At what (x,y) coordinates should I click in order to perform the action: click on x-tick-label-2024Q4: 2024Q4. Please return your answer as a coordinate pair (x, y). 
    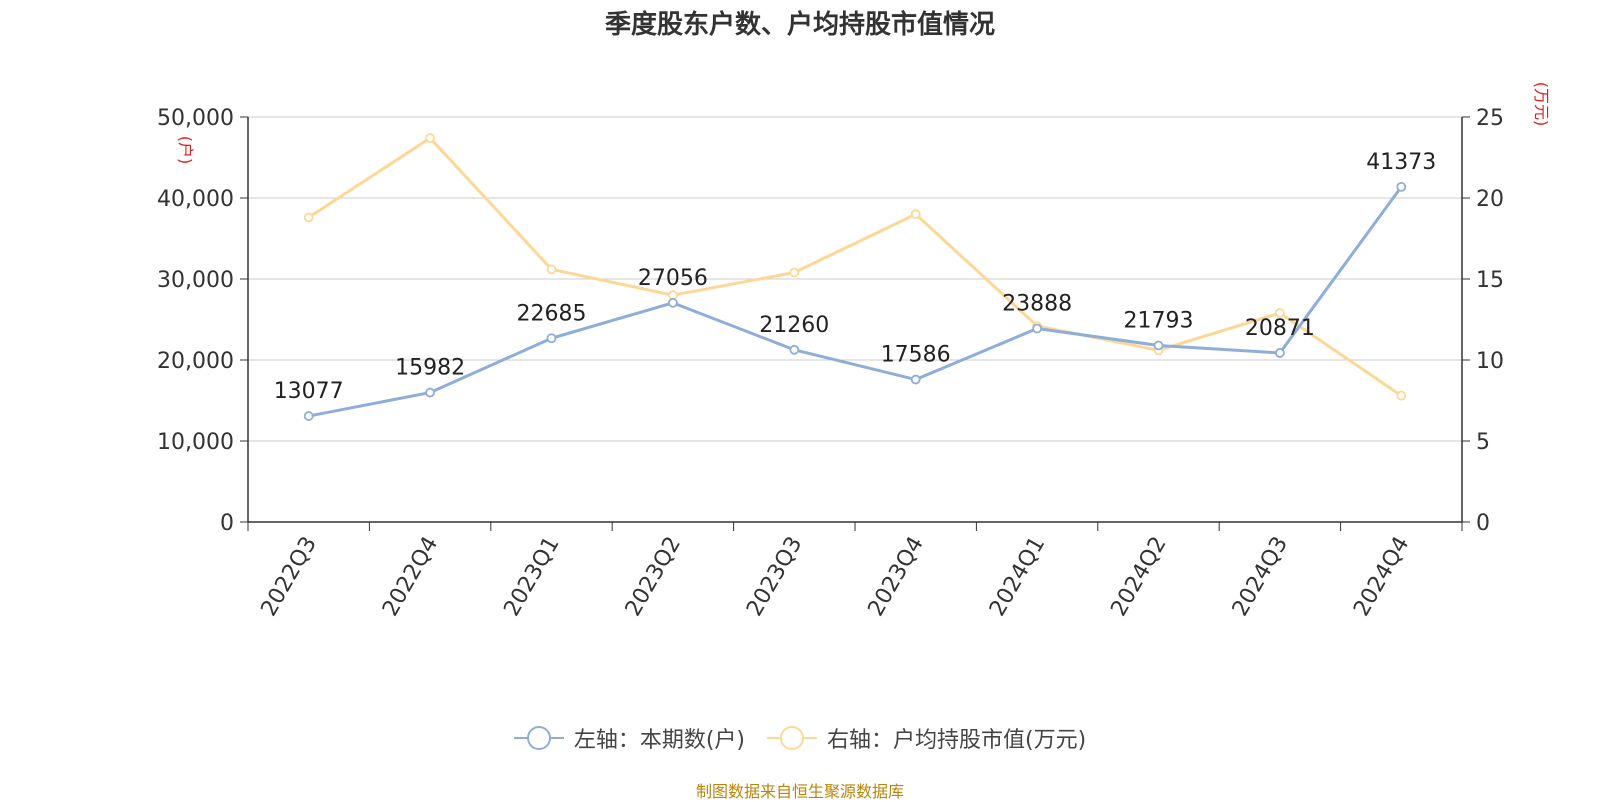
    Looking at the image, I should click on (1381, 577).